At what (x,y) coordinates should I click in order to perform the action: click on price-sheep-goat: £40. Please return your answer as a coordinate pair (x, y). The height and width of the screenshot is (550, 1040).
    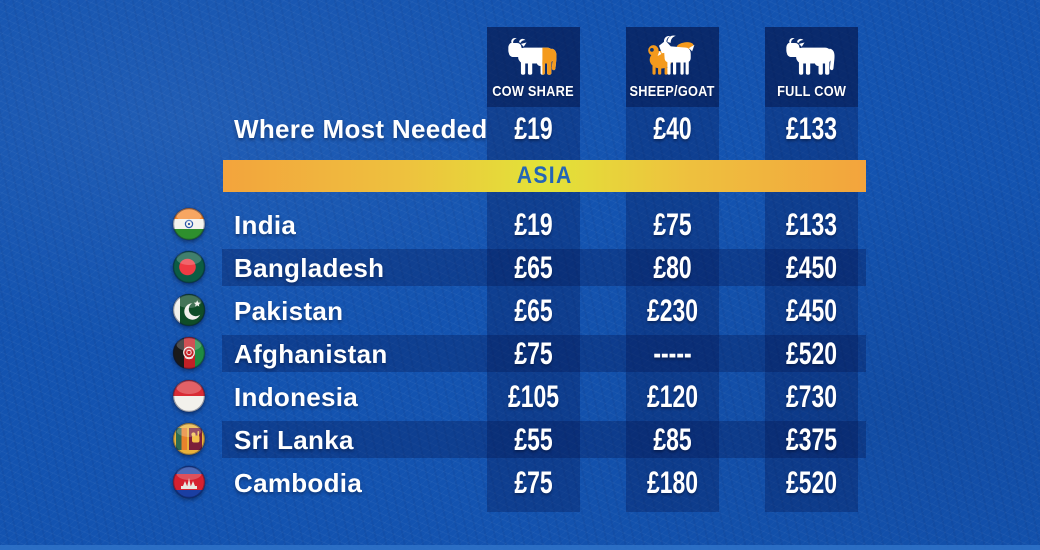
    Looking at the image, I should click on (672, 128).